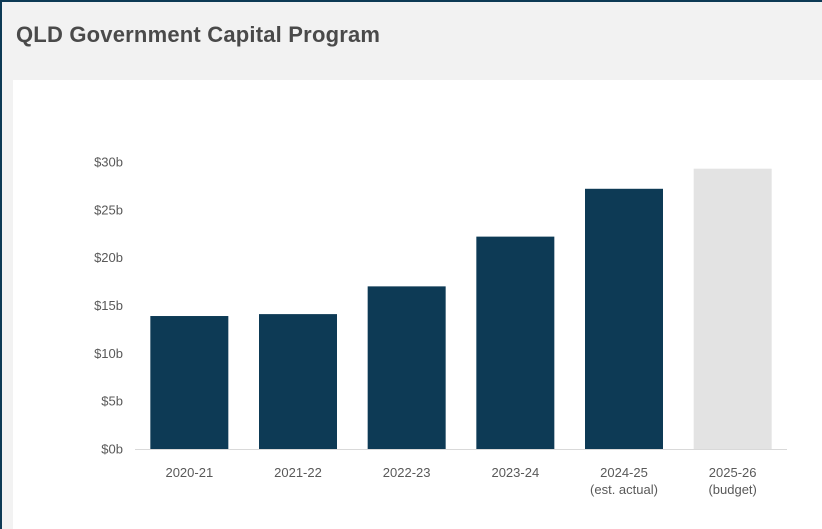 The width and height of the screenshot is (822, 529). I want to click on title-bar: QLD Government Capital Program, so click(412, 41).